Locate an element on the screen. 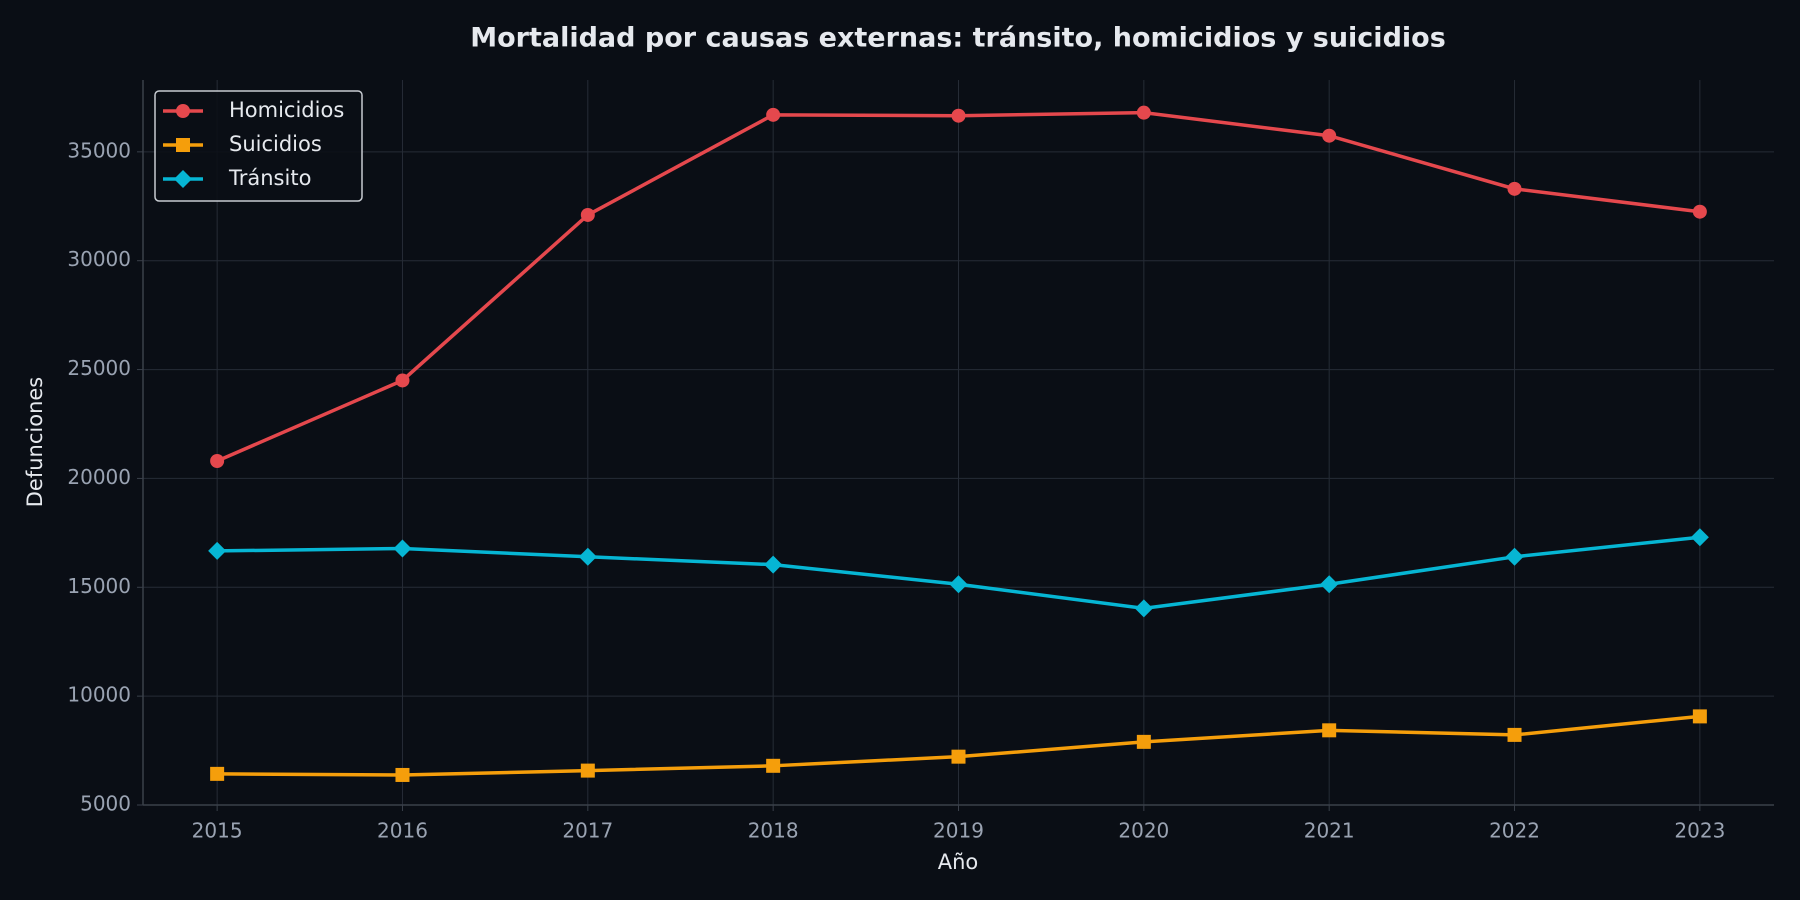 This screenshot has width=1800, height=900. y-tick-label: 15000 is located at coordinates (99, 586).